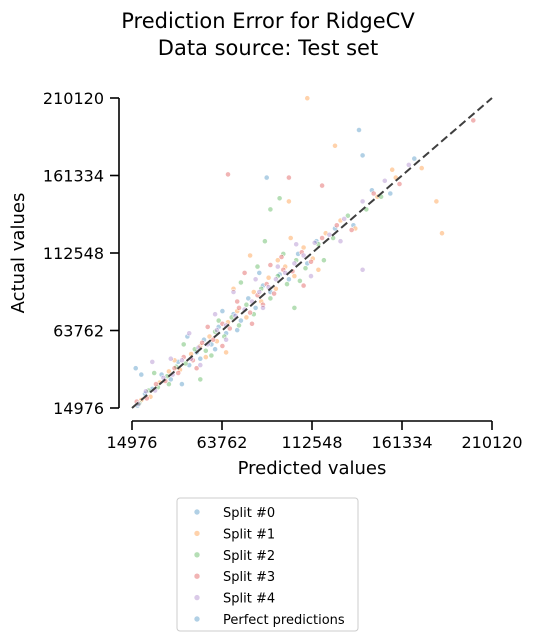 The height and width of the screenshot is (639, 536). Describe the element at coordinates (197, 576) in the screenshot. I see `legend-marker` at that location.